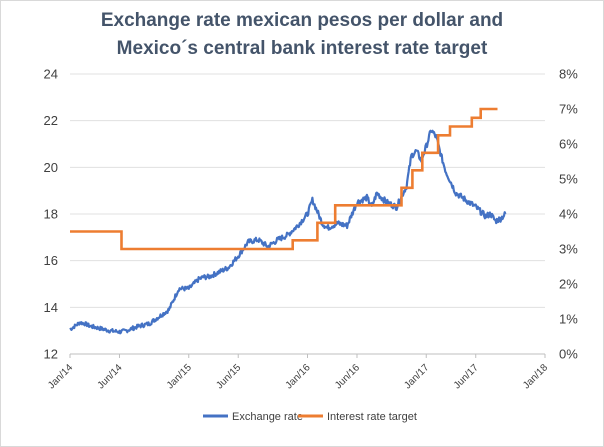 The height and width of the screenshot is (447, 604). I want to click on y-right-tick-label: 7%, so click(568, 109).